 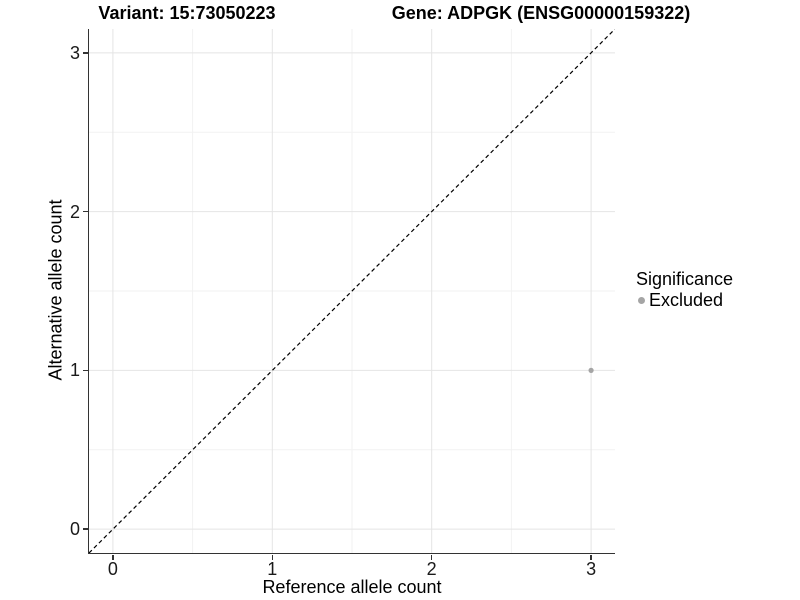 What do you see at coordinates (541, 13) in the screenshot?
I see `gene-title: Gene: ADPGK (ENSG00000159322)` at bounding box center [541, 13].